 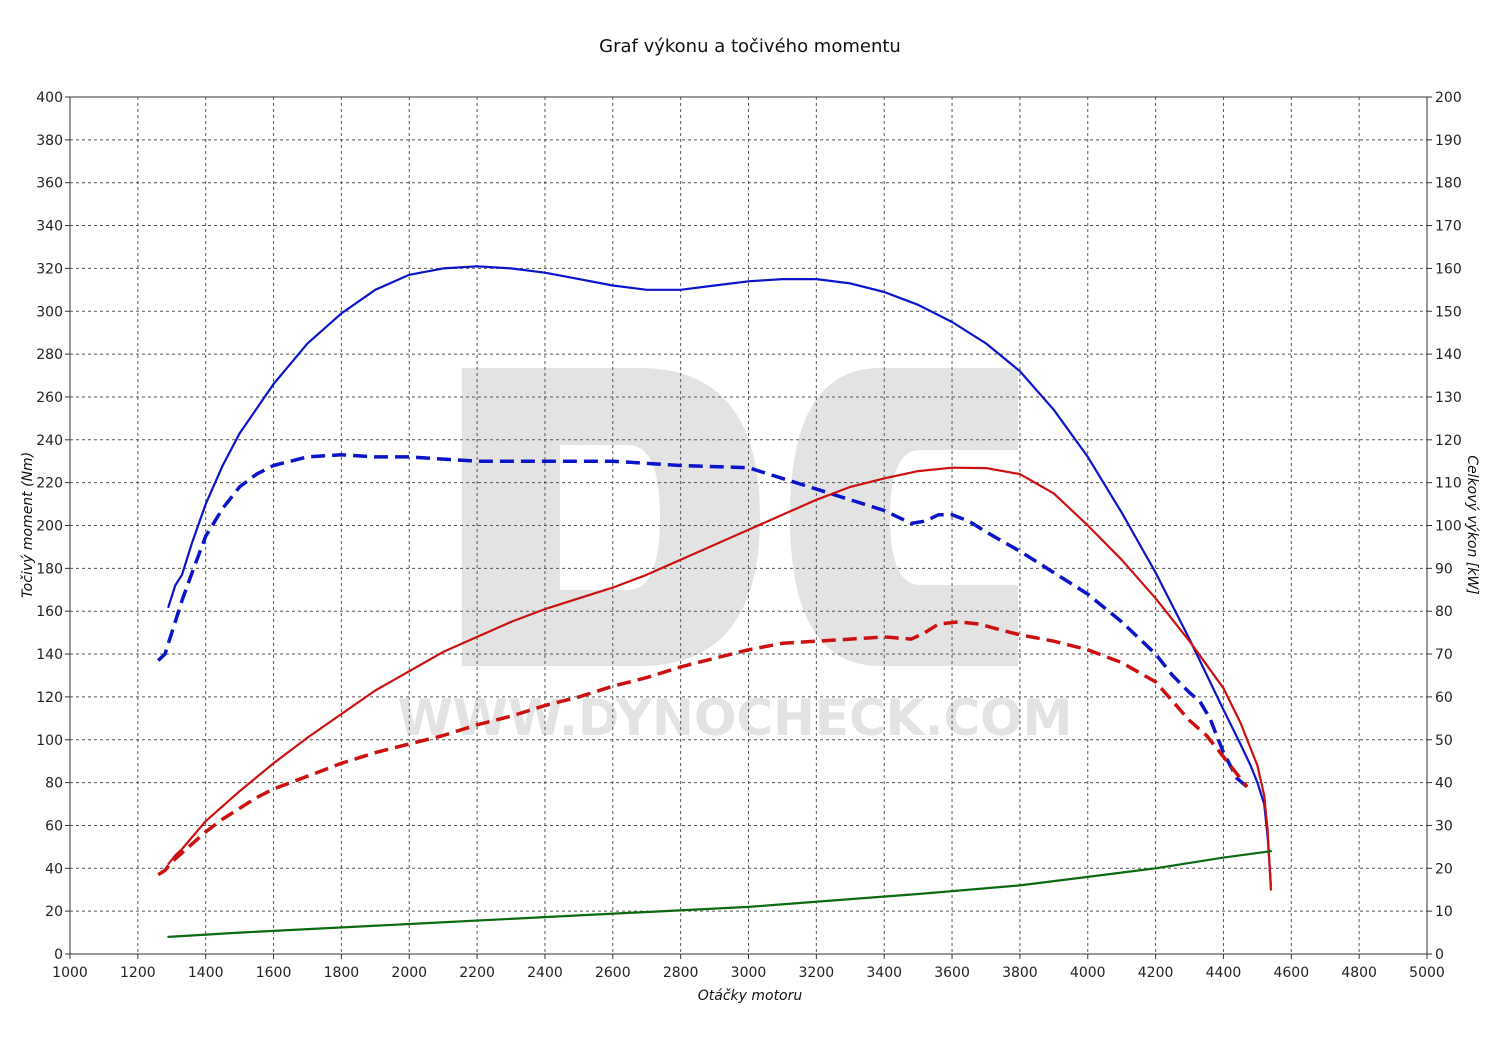 I want to click on y-right-tick-label: 70, so click(x=1444, y=655).